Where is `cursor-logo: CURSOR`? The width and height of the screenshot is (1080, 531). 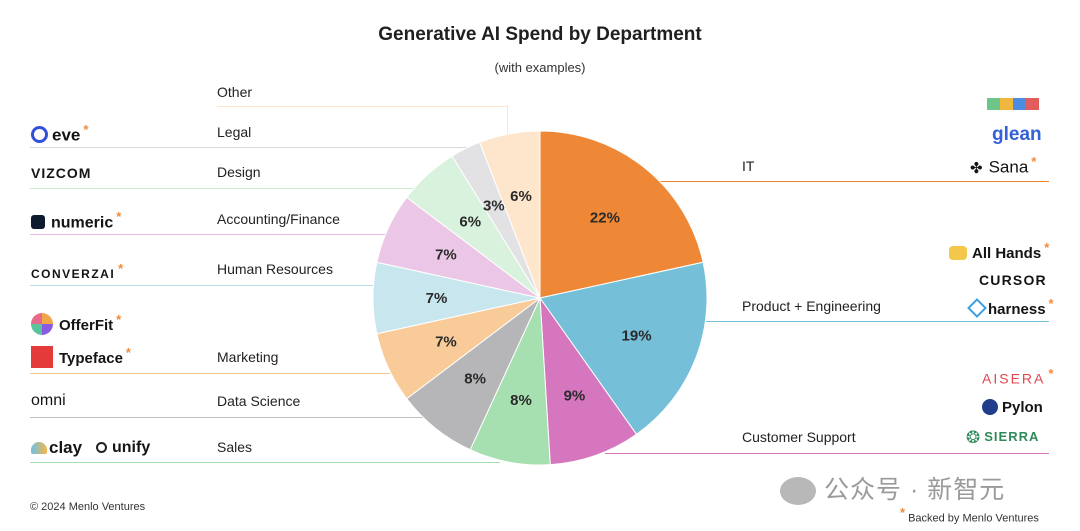
cursor-logo: CURSOR is located at coordinates (1013, 280).